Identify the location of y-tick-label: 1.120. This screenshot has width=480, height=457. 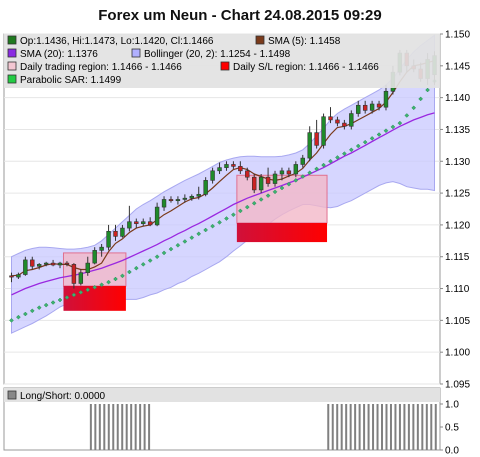
(457, 225).